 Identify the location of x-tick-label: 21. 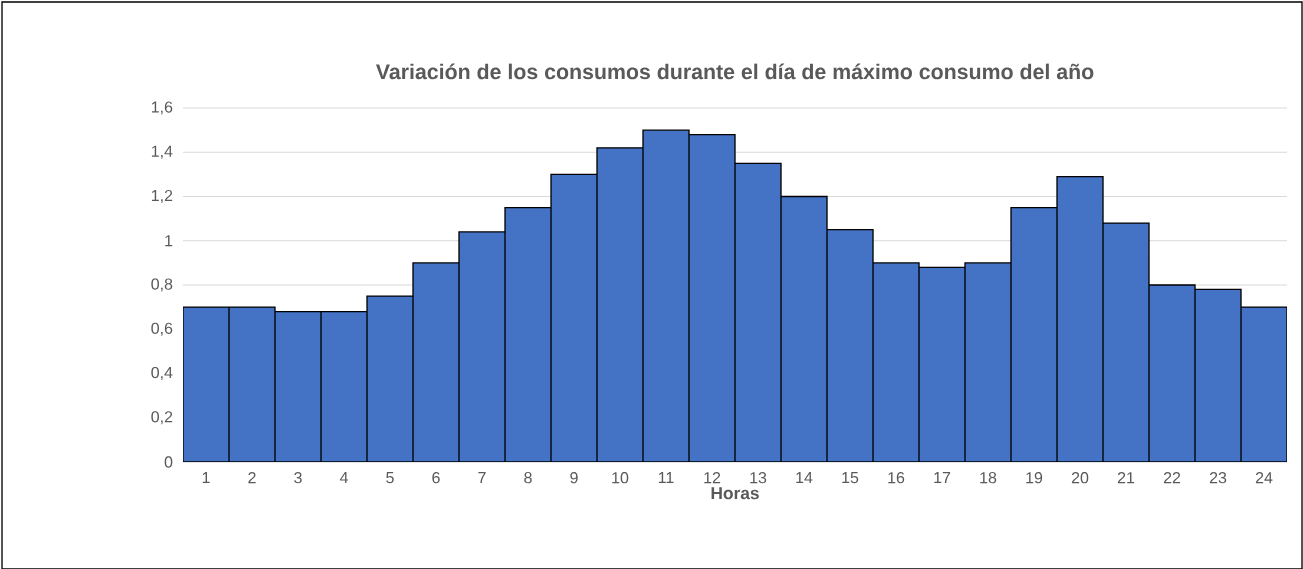
(1126, 478).